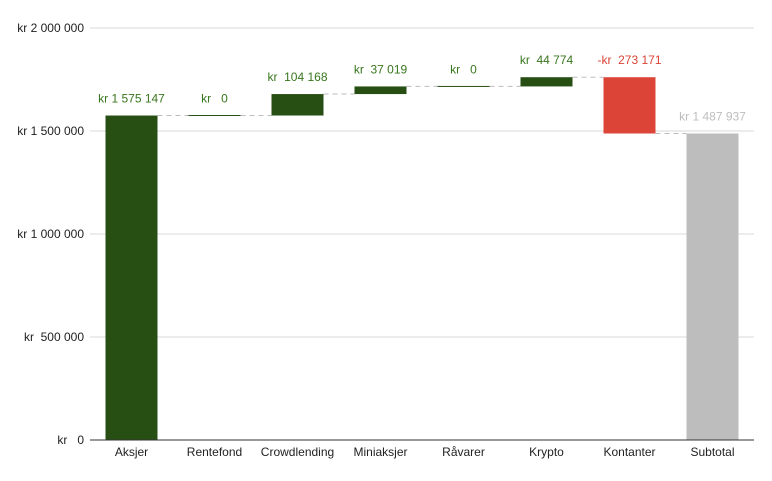 This screenshot has height=481, width=772. What do you see at coordinates (546, 82) in the screenshot?
I see `bar-krypto` at bounding box center [546, 82].